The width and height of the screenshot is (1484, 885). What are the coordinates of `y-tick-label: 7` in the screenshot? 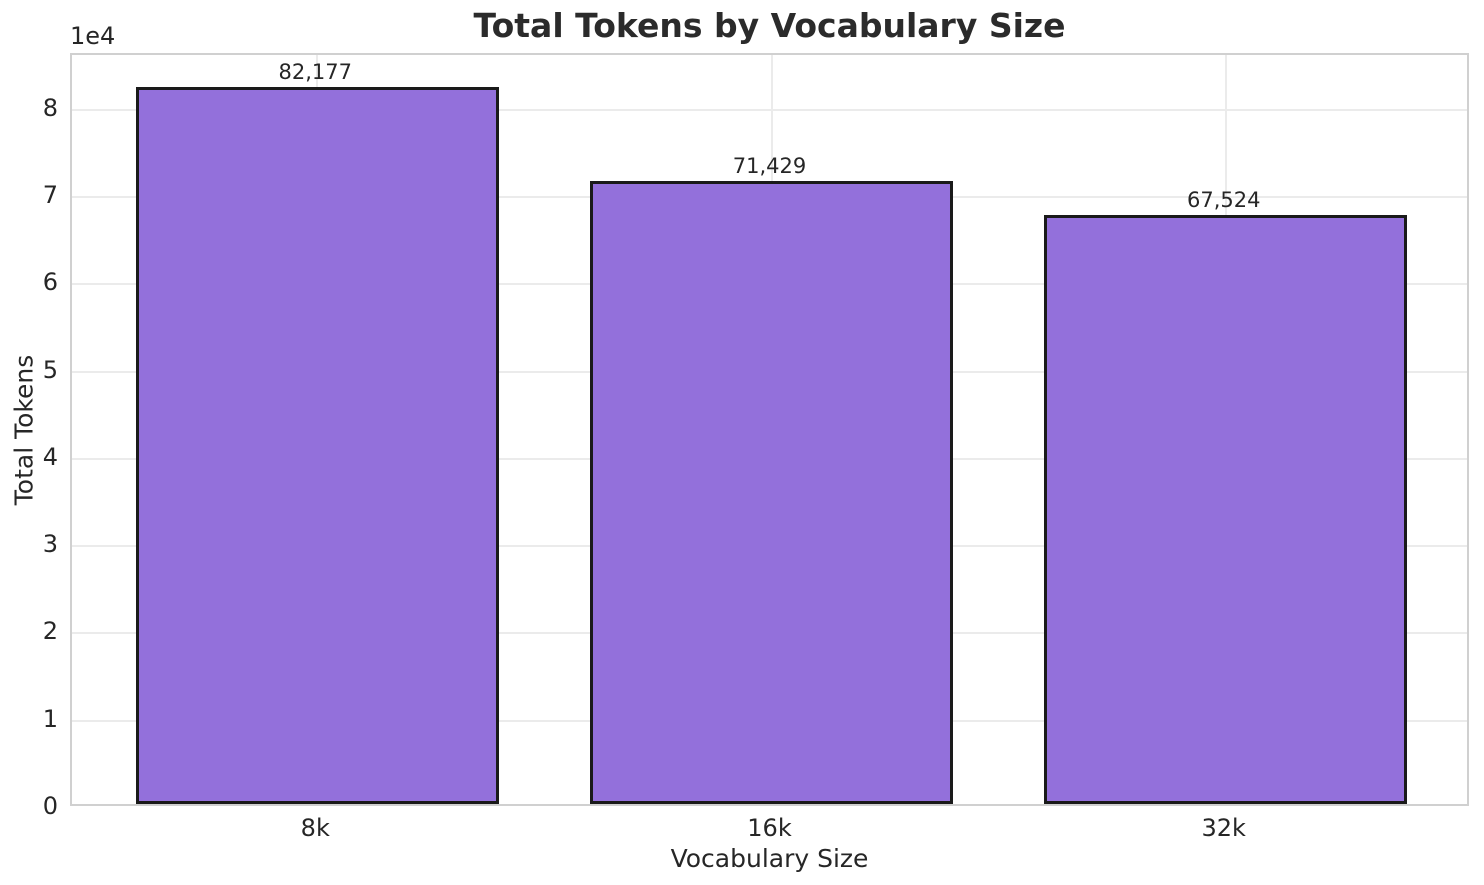 It's located at (50, 195).